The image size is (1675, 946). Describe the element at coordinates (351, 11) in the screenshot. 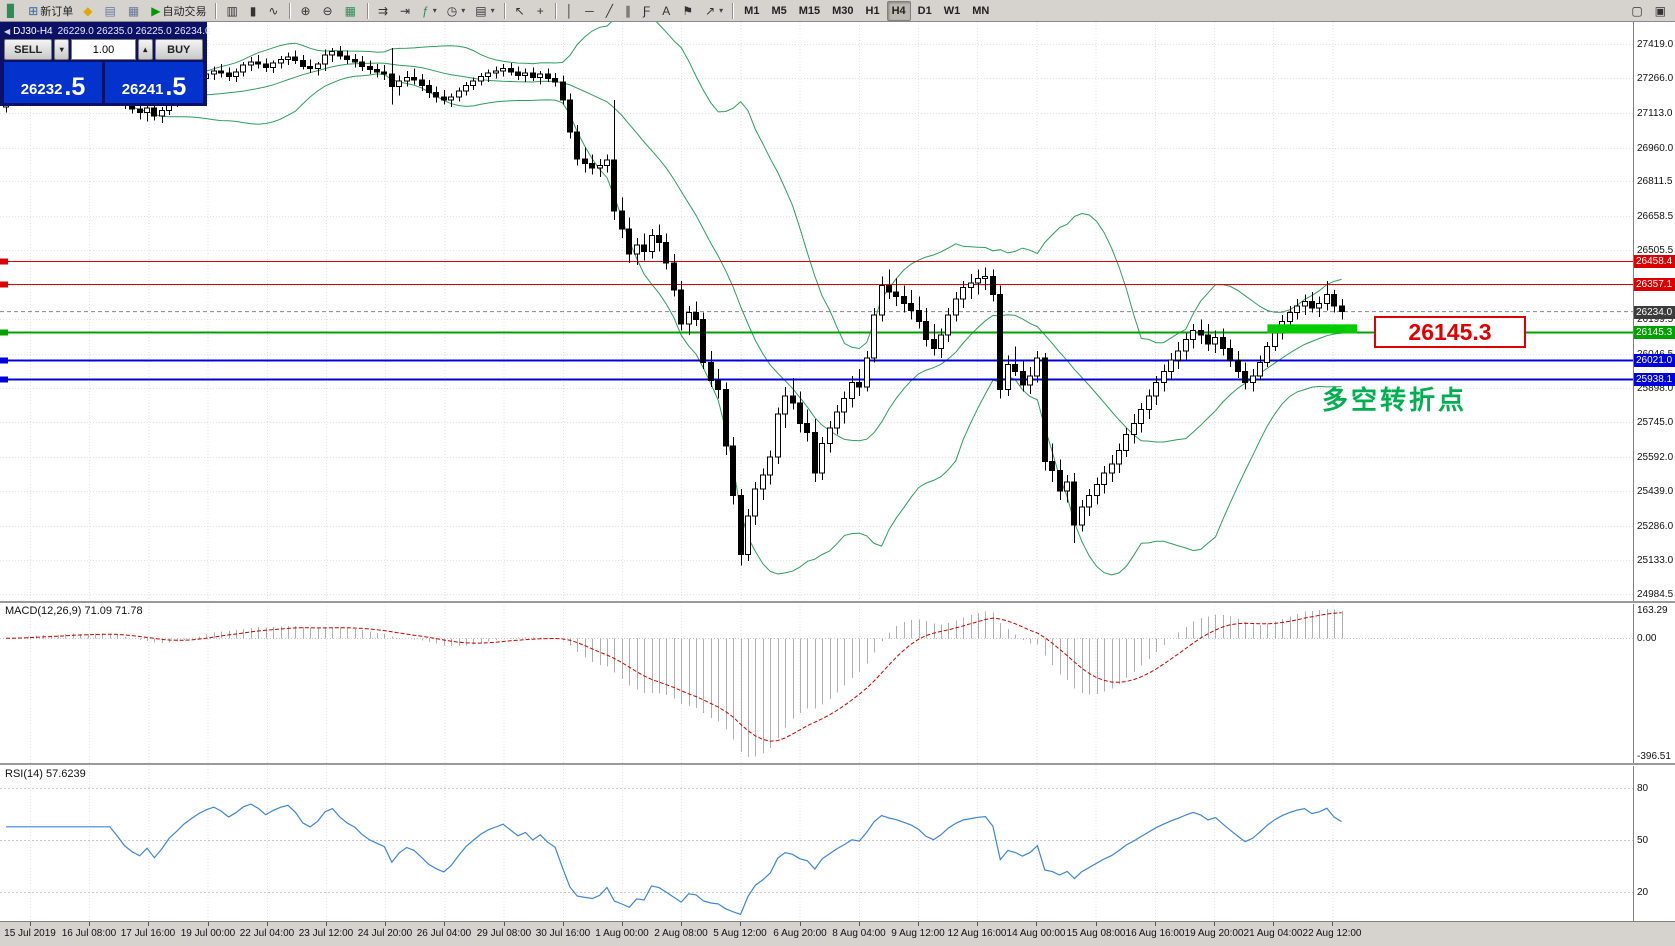

I see `grid-button: ▦` at that location.